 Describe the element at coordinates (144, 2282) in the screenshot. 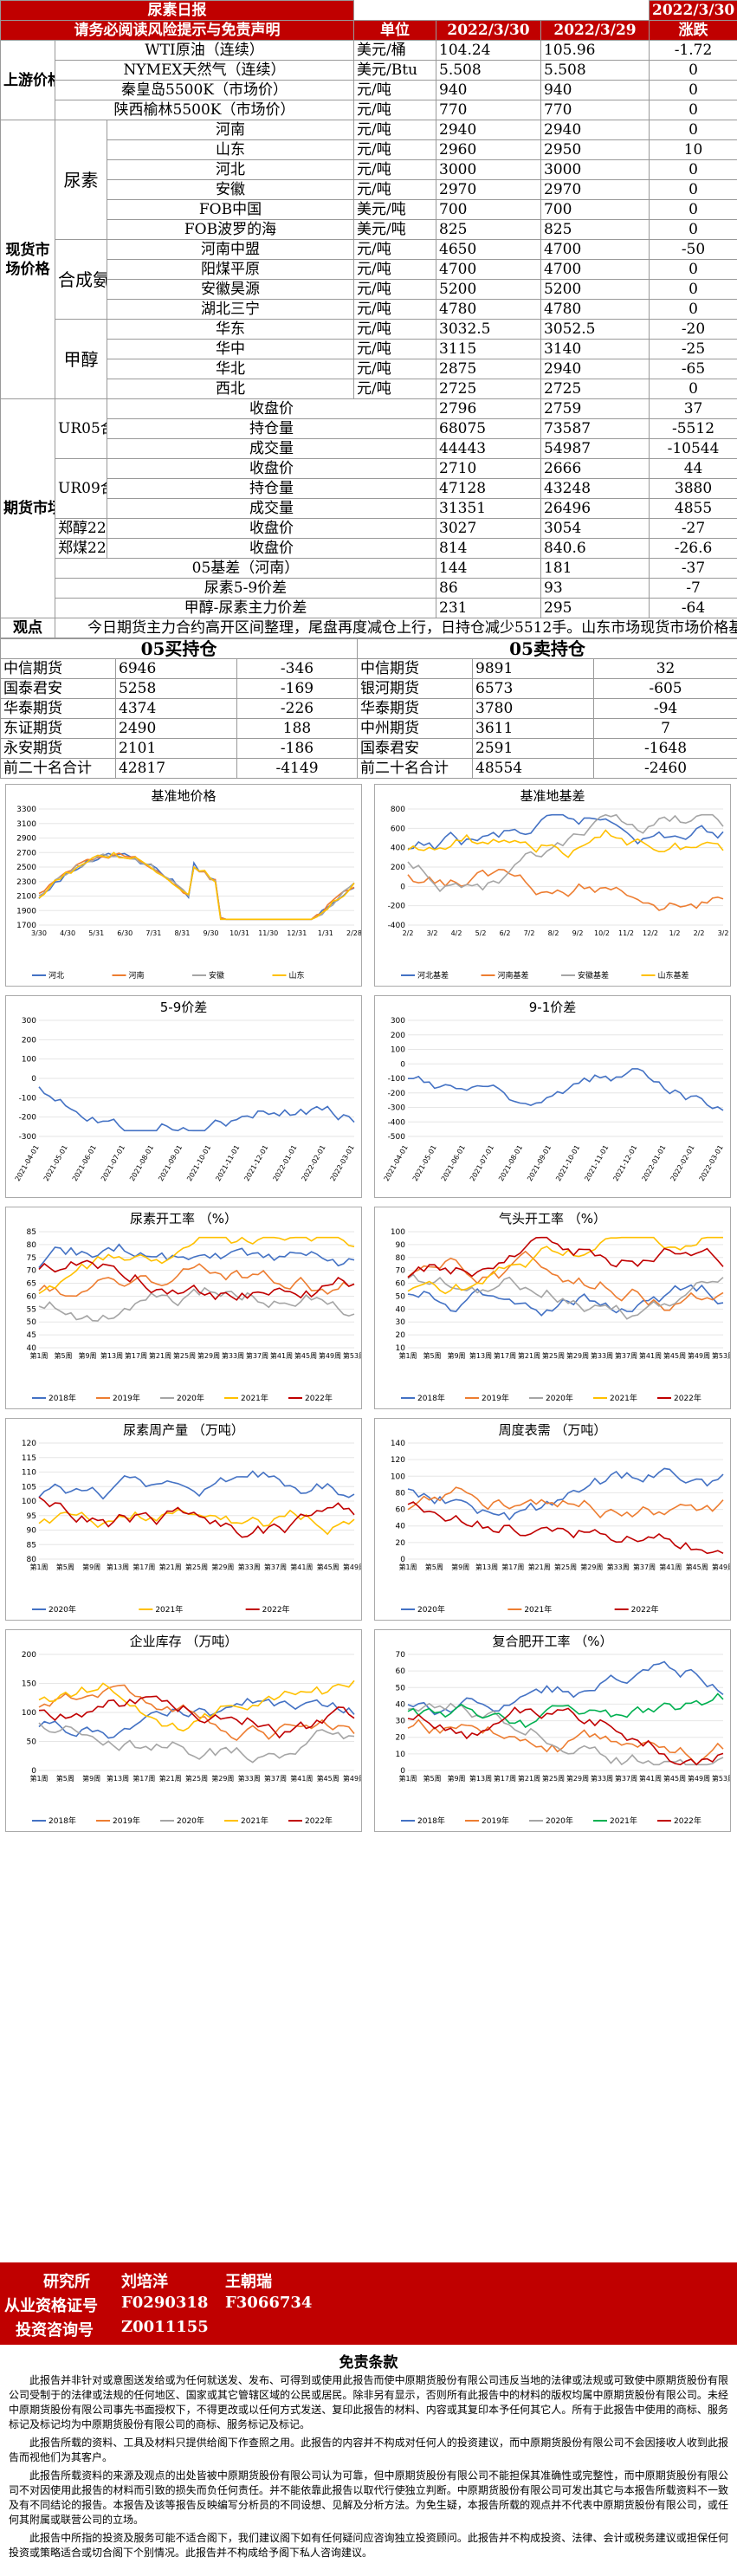

I see `analyst-1: 刘培洋` at that location.